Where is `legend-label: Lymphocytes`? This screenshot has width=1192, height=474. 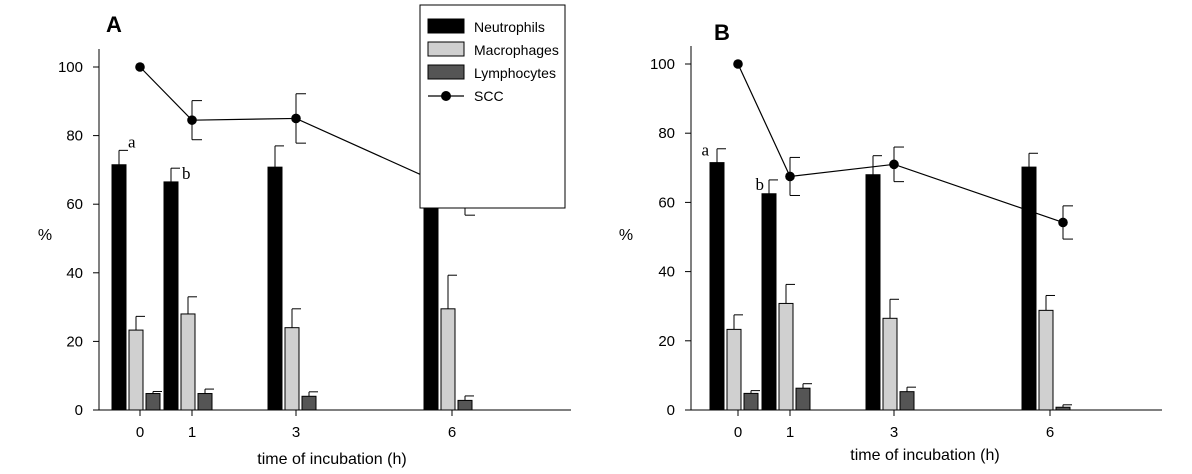
legend-label: Lymphocytes is located at coordinates (515, 73).